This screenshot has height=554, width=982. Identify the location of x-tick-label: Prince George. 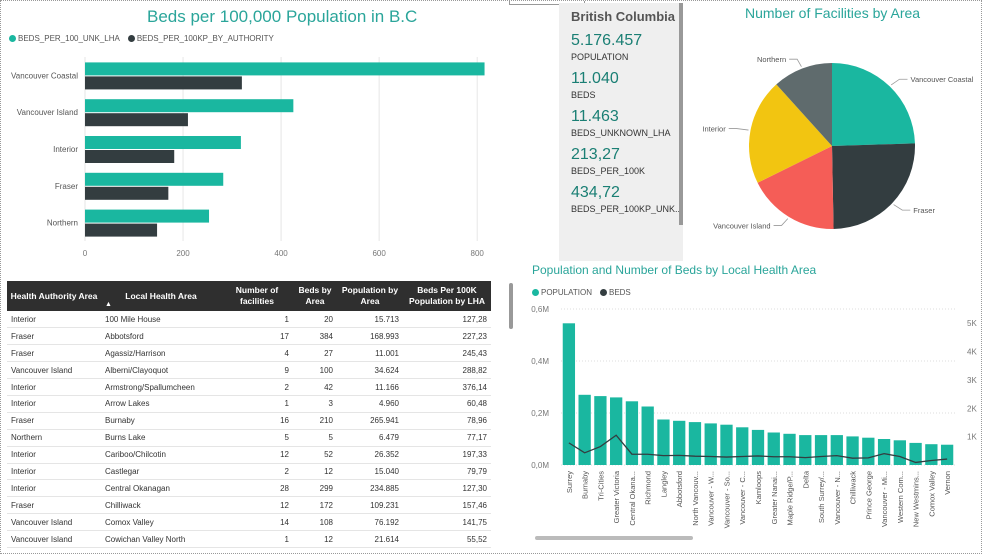
(868, 495).